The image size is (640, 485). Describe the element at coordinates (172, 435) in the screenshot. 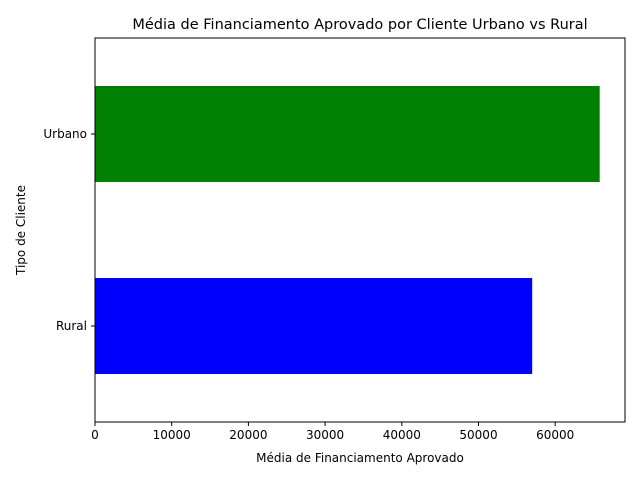

I see `x-tick-label: 10000` at that location.